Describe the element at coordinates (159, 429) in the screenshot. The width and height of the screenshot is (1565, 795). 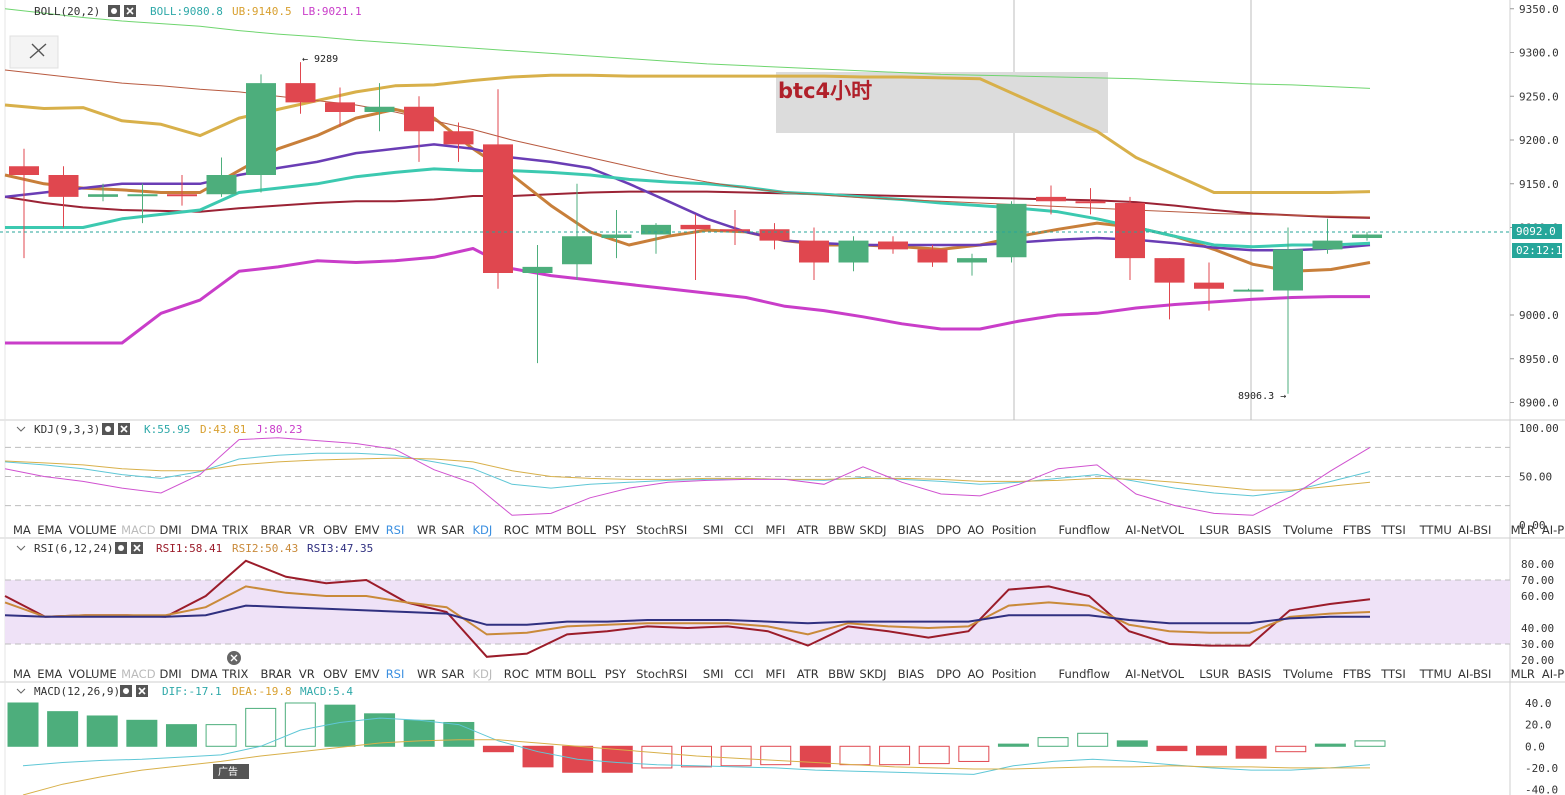
I see `kdj-legend: KDJ(9,3,3) K:55.95 D:43.81 J:80.23` at that location.